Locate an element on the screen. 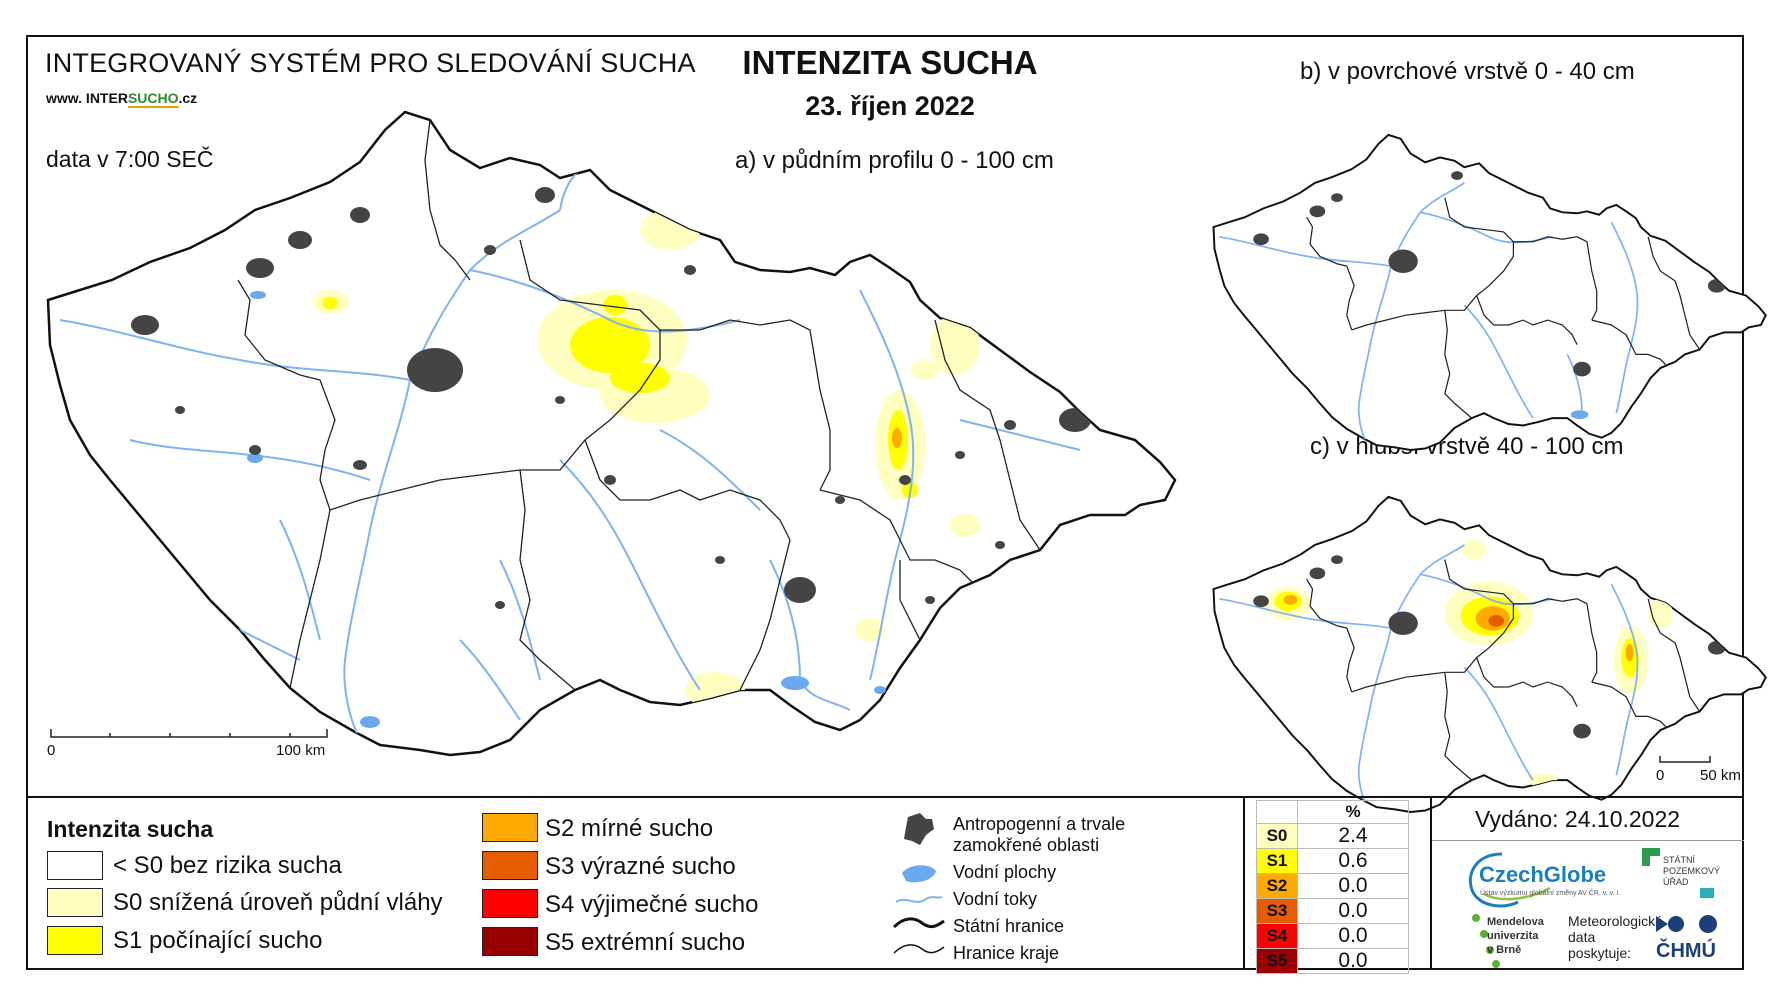 The height and width of the screenshot is (1003, 1772). percent-value-s1: 0.6 is located at coordinates (1353, 861).